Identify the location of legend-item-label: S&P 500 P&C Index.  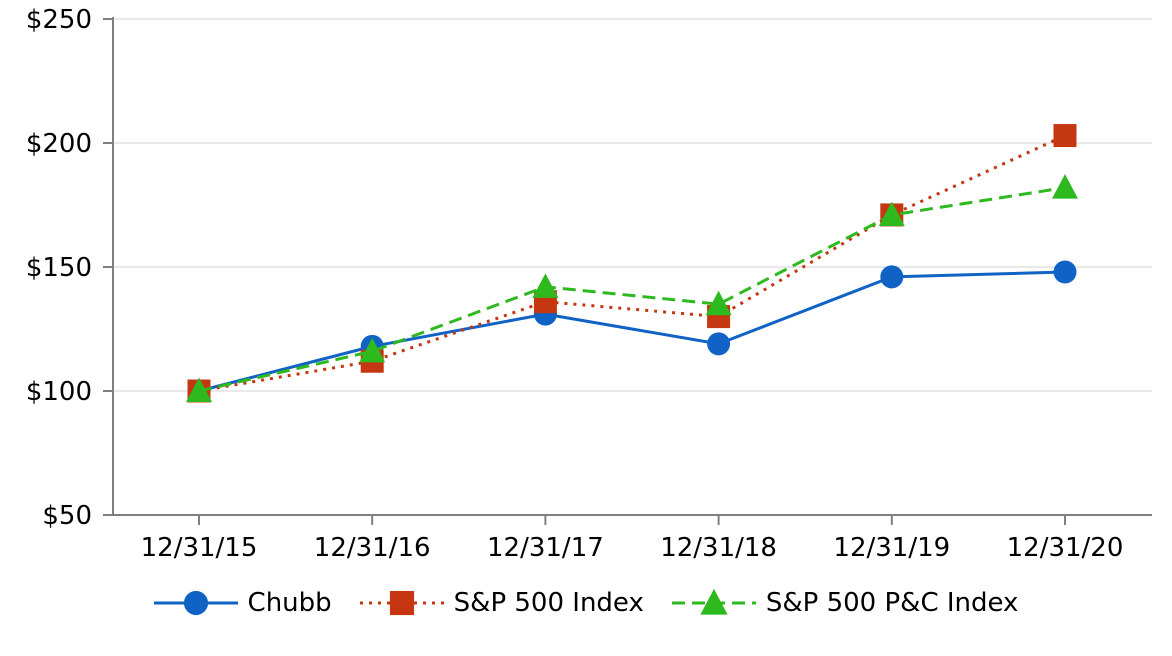
(892, 602).